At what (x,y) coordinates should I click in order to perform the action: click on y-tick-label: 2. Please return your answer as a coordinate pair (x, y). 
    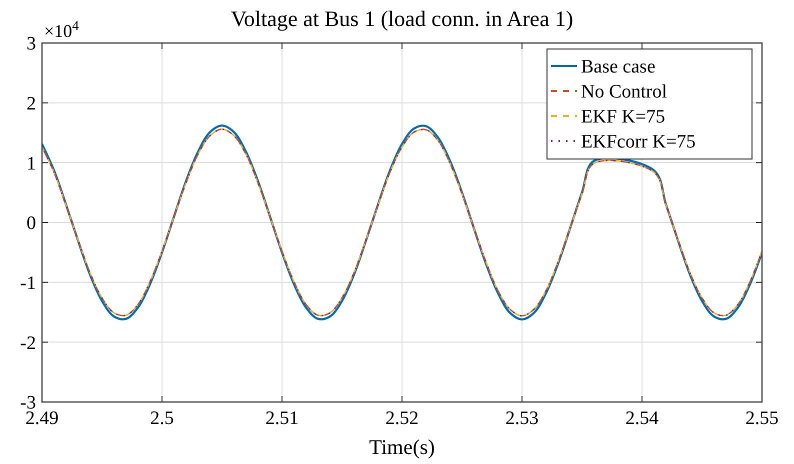
    Looking at the image, I should click on (31, 103).